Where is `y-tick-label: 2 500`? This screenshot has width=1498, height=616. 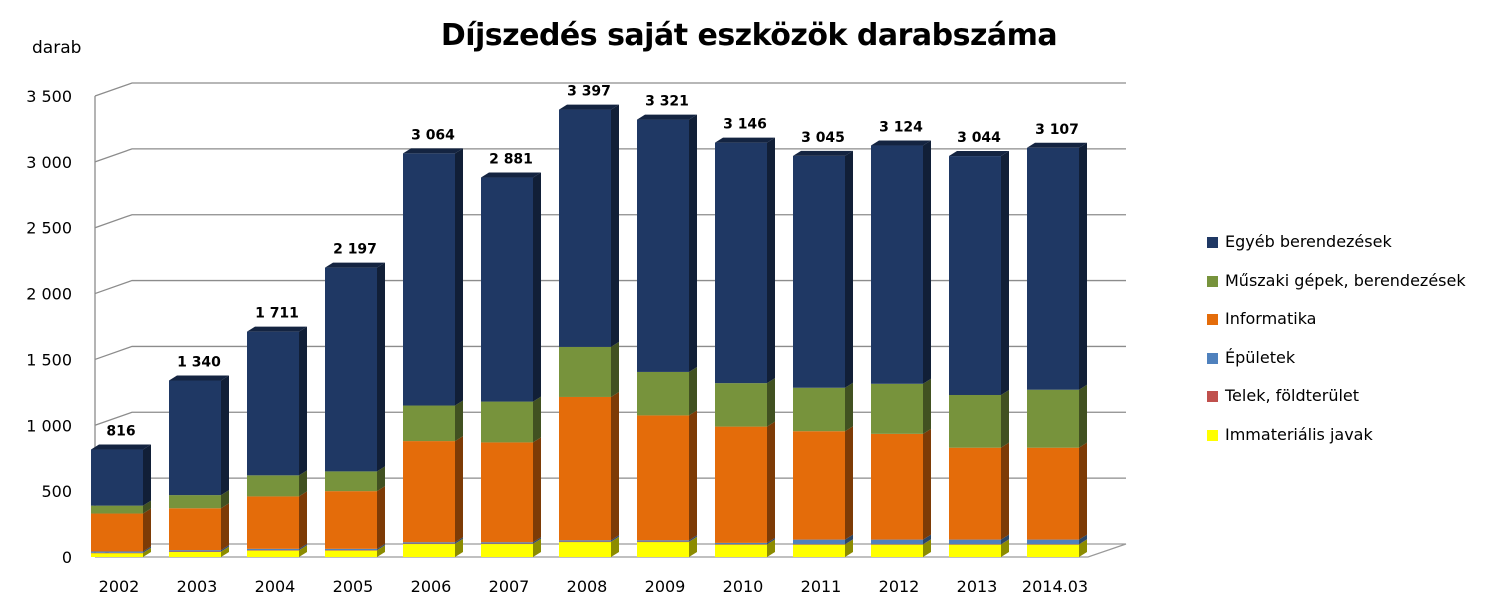 y-tick-label: 2 500 is located at coordinates (49, 228).